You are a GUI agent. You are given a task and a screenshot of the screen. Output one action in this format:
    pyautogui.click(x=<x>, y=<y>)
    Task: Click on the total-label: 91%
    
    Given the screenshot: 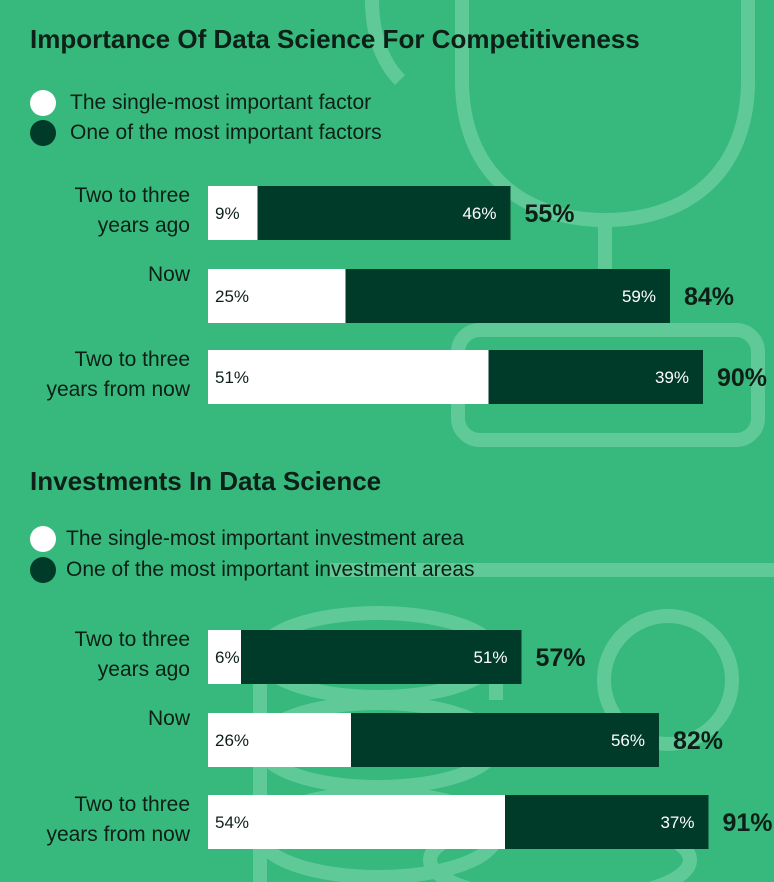 What is the action you would take?
    pyautogui.click(x=748, y=823)
    